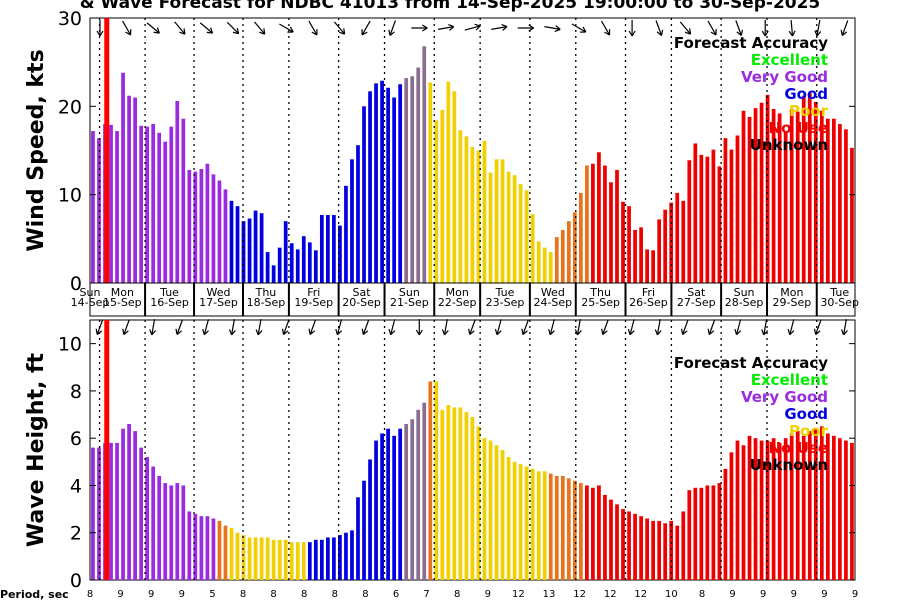  I want to click on legend-item: Excellent, so click(789, 60).